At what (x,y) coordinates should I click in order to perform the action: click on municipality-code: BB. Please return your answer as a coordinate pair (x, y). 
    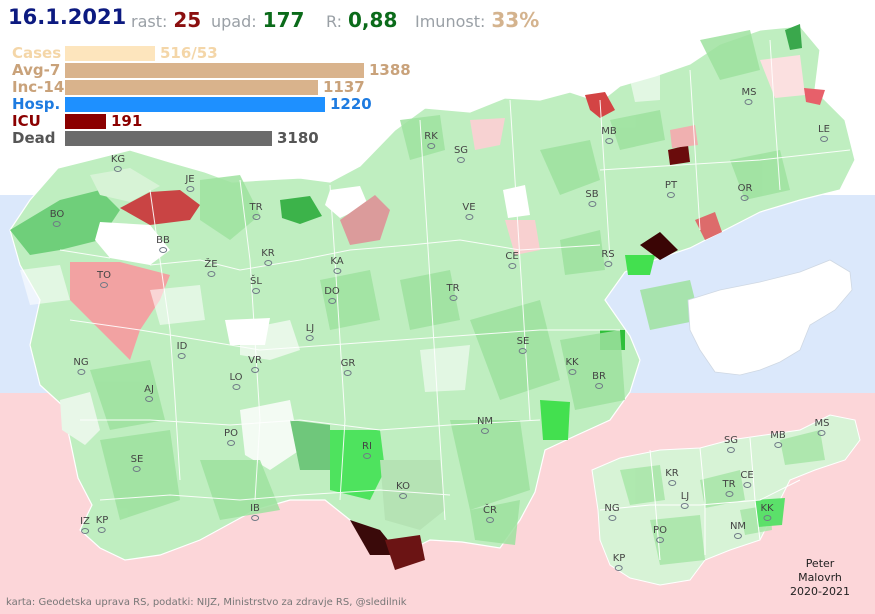
    Looking at the image, I should click on (163, 240).